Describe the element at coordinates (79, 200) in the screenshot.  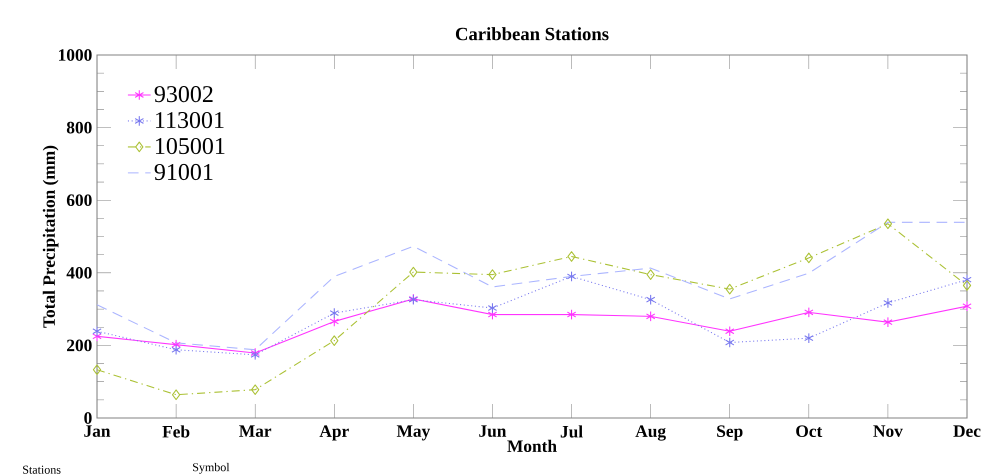
I see `y-tick-label: 600` at that location.